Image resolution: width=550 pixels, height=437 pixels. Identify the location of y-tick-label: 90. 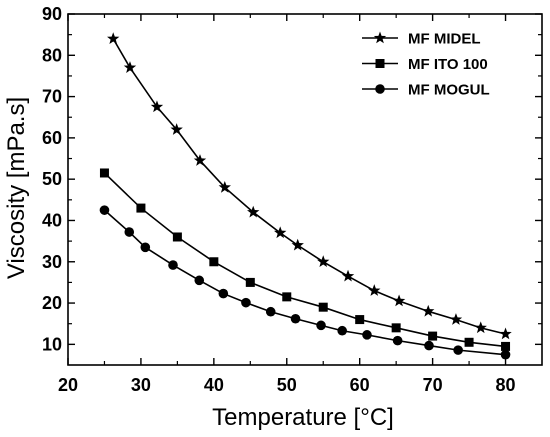
(52, 14).